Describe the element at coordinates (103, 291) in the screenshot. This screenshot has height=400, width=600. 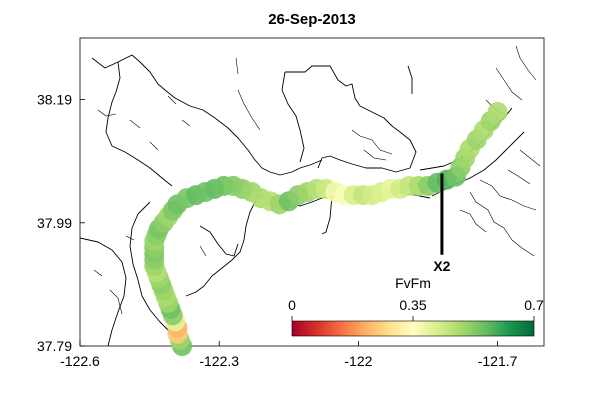
I see `shoreline-south` at that location.